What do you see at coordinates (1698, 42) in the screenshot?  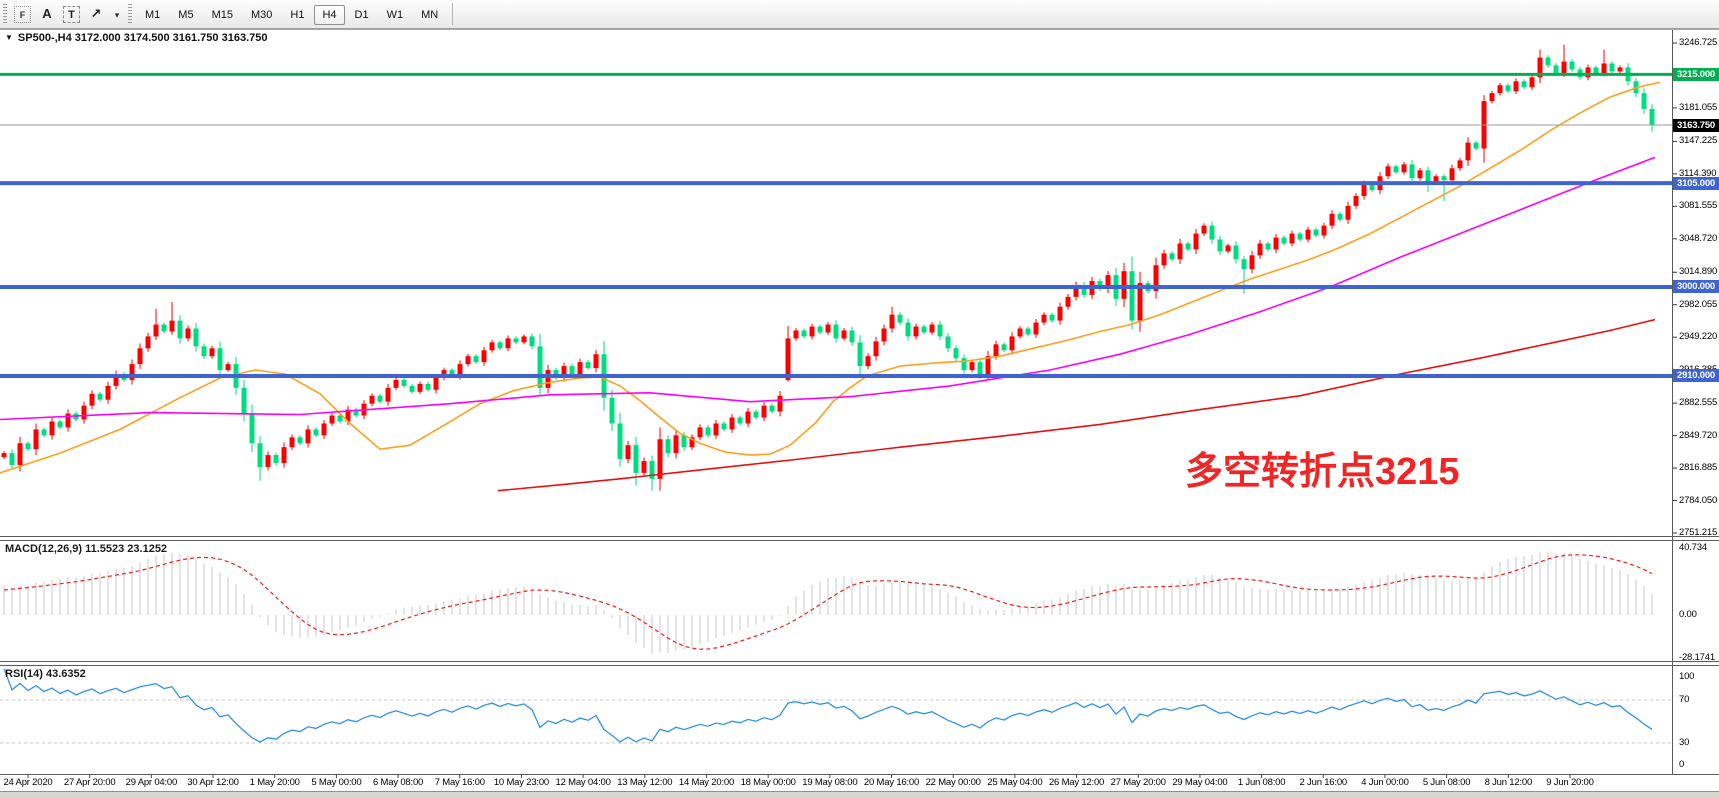 I see `price-tick-label: 3246.725` at bounding box center [1698, 42].